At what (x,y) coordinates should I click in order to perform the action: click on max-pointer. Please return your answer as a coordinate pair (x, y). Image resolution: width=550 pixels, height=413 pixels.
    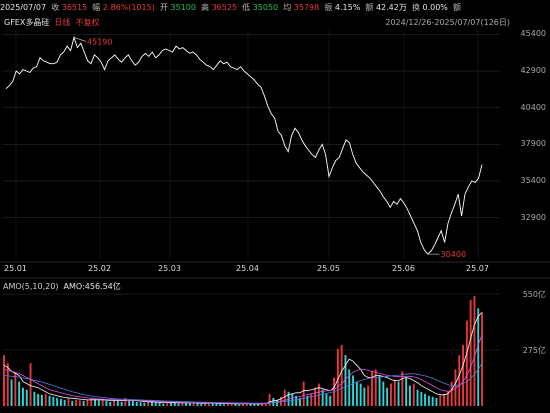
    Looking at the image, I should click on (80, 39).